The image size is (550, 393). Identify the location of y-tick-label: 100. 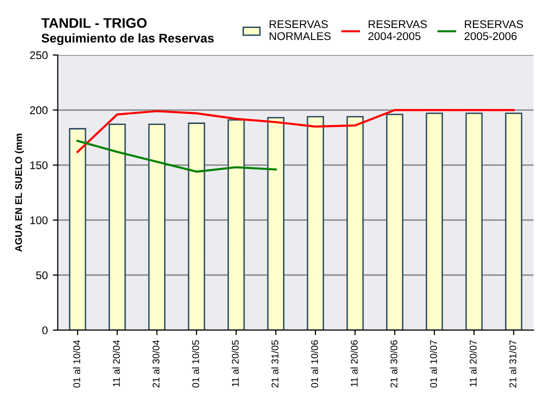
(39, 220).